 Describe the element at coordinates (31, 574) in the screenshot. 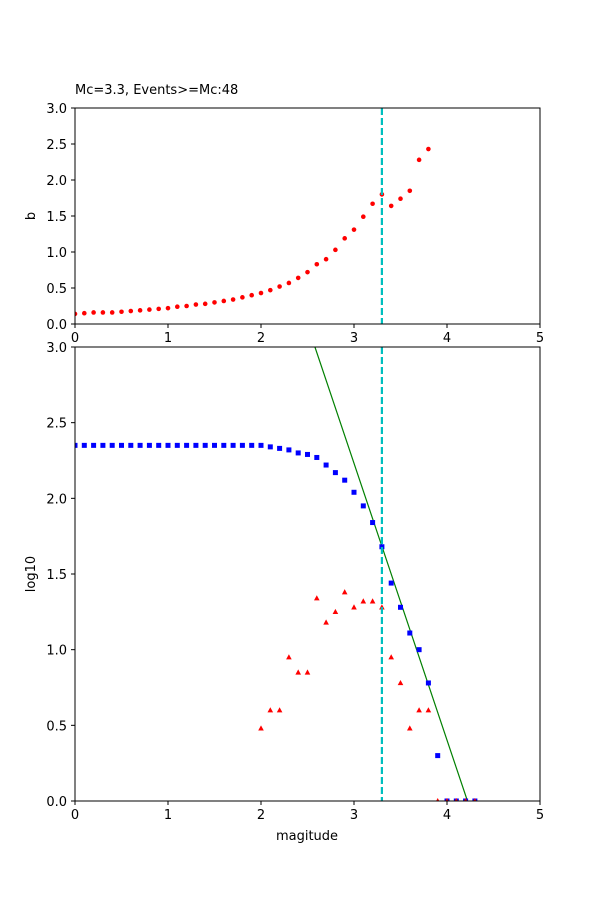

I see `bottom-panel-ylabel: log10` at that location.